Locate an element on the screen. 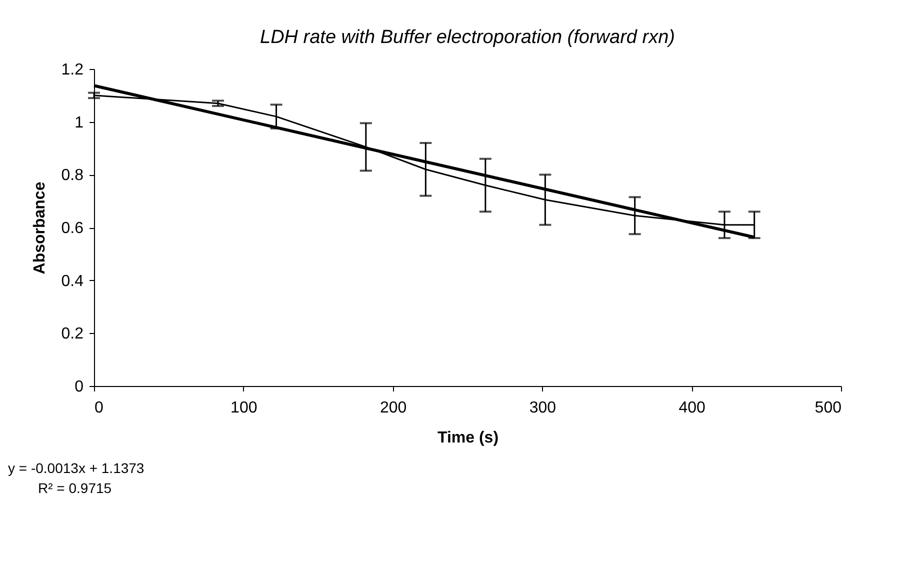 This screenshot has width=903, height=573. y-tick-label: 0.6 is located at coordinates (72, 228).